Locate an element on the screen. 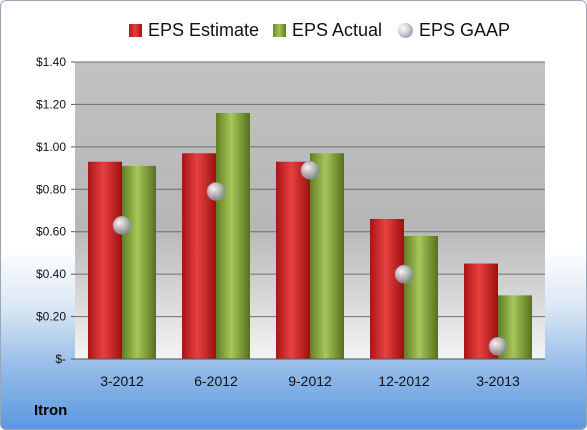 The width and height of the screenshot is (587, 430). legend-item-eps-estimate: EPS Estimate is located at coordinates (194, 30).